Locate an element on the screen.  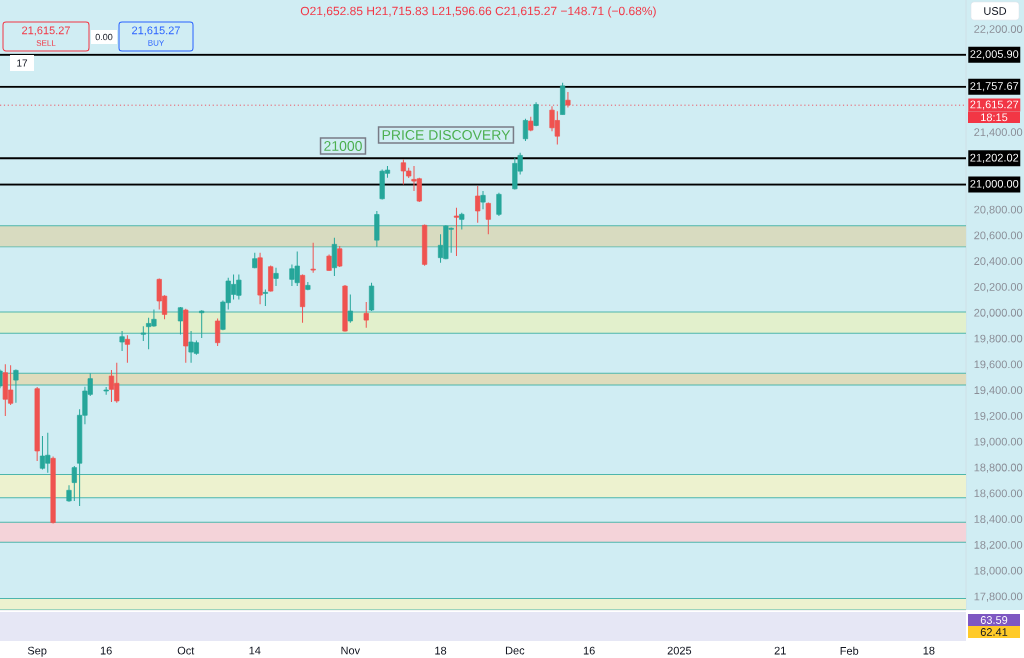
ref-line-label: 22,005.90 is located at coordinates (994, 55).